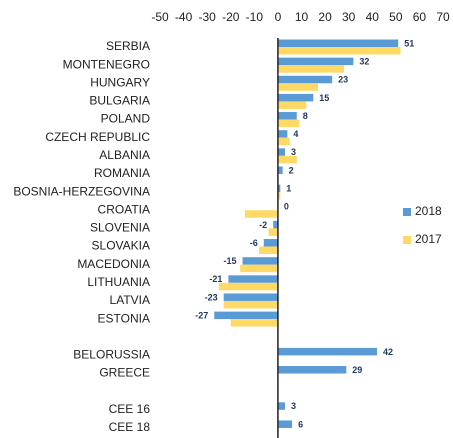  What do you see at coordinates (325, 17) in the screenshot?
I see `x-tick-label: 20` at bounding box center [325, 17].